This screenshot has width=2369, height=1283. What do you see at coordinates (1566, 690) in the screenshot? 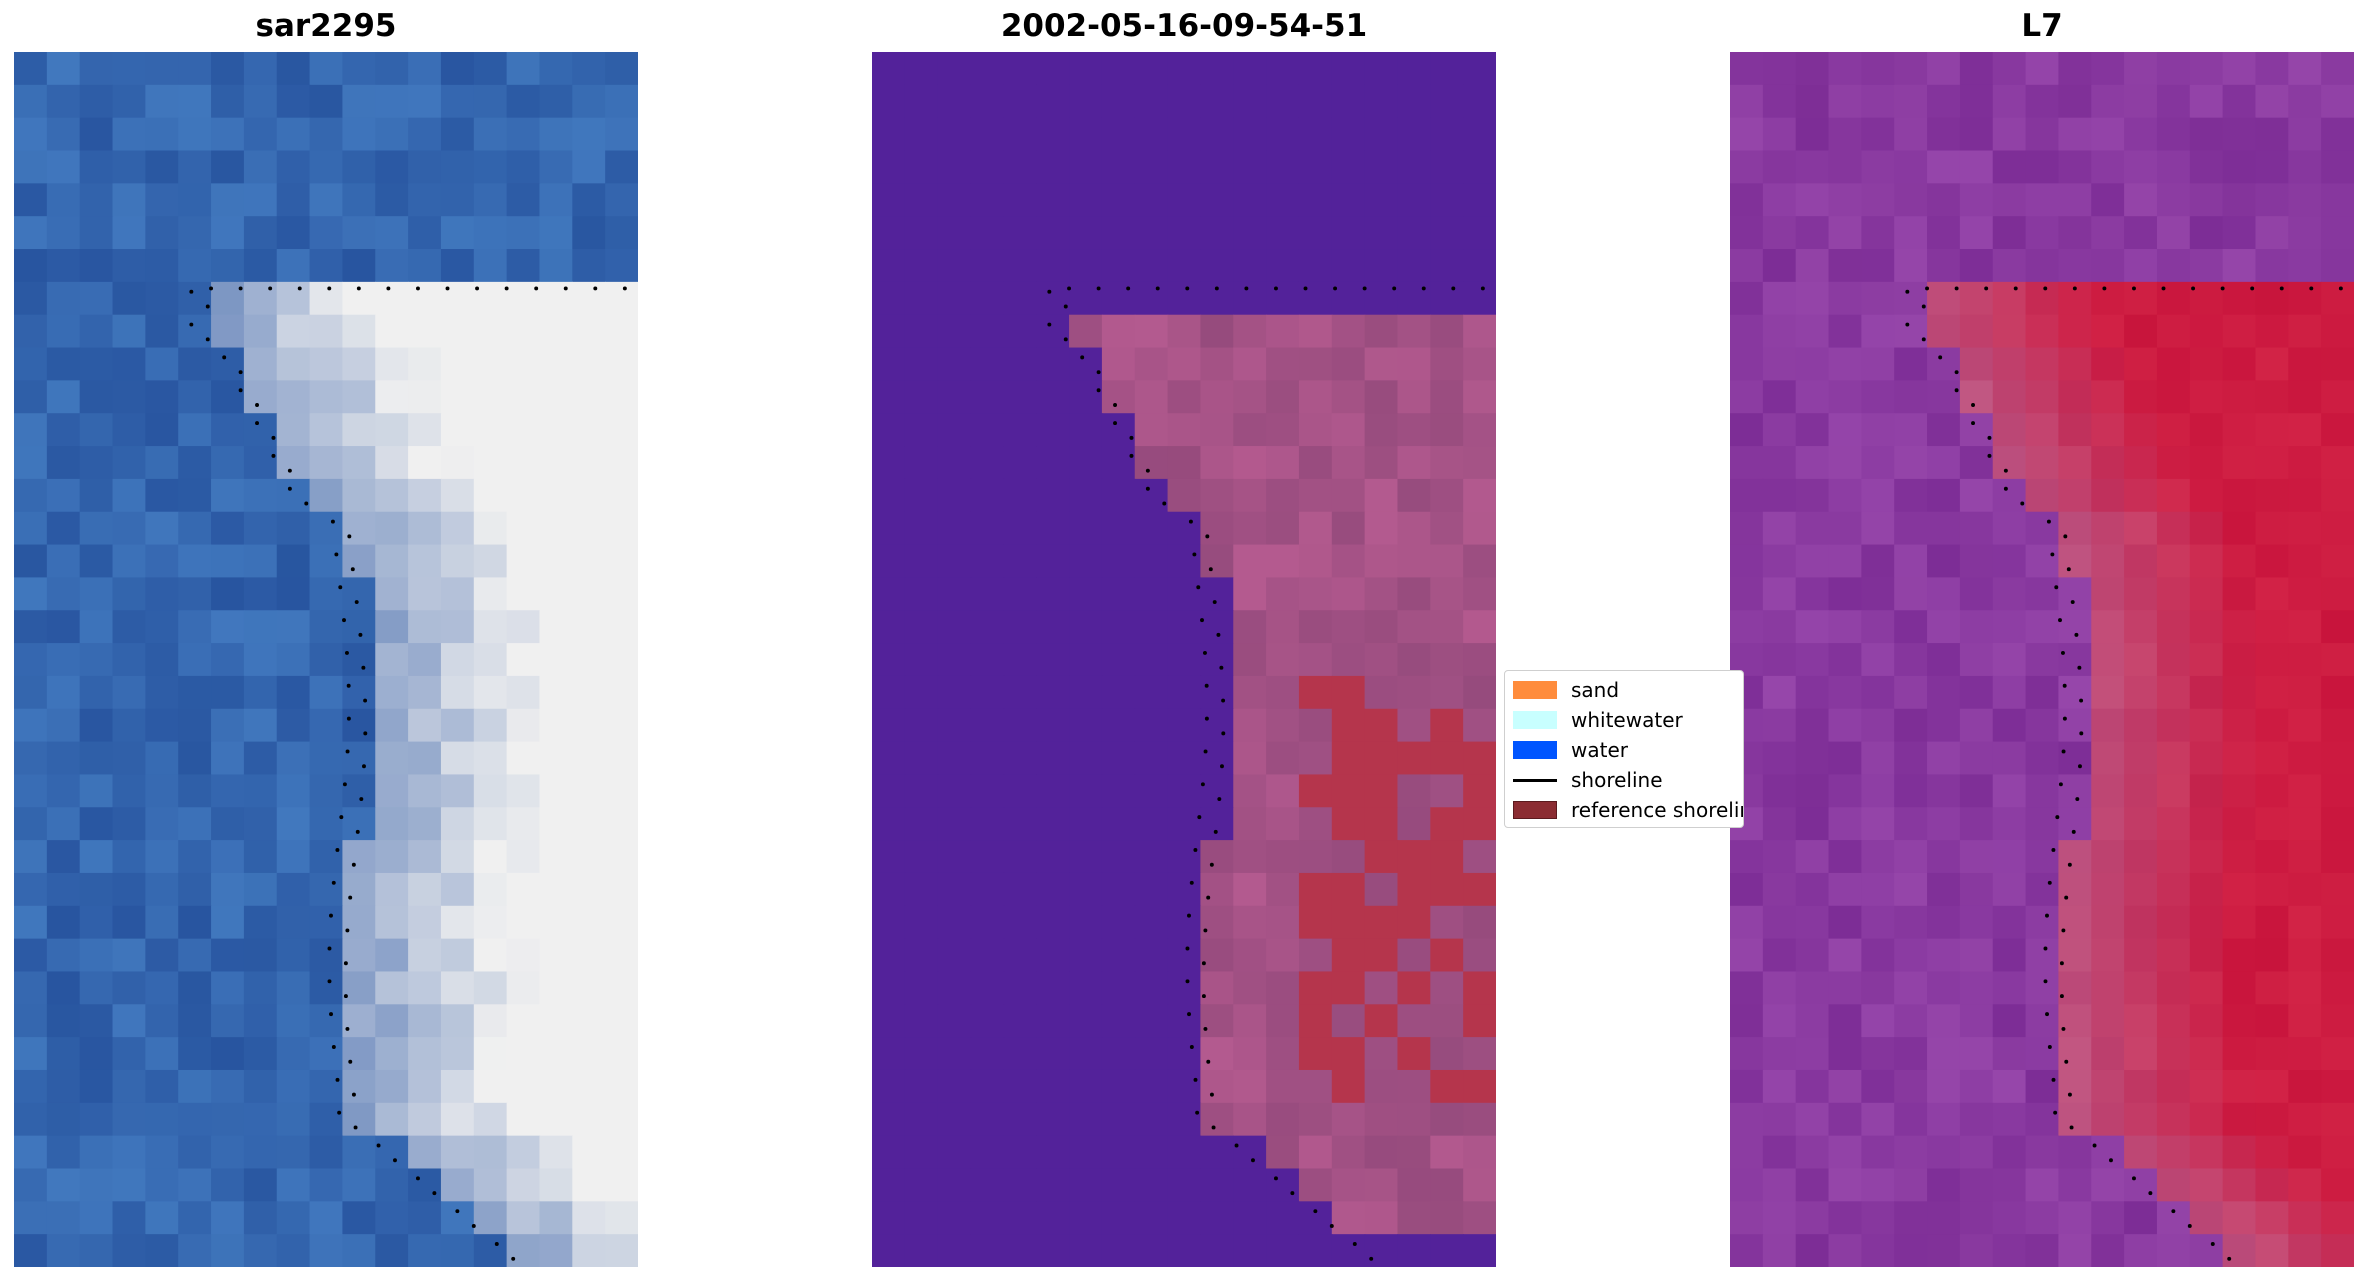
I see `legend-item-sand: sand` at bounding box center [1566, 690].